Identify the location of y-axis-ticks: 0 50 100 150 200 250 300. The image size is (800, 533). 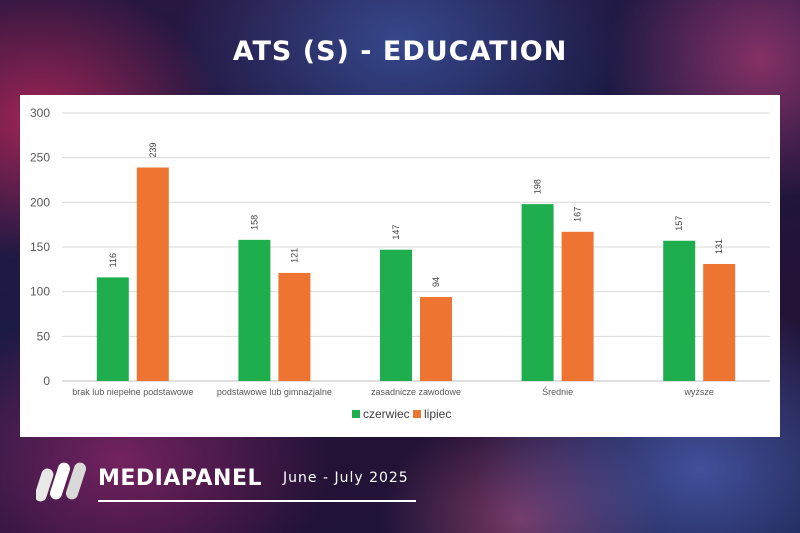
(40, 247).